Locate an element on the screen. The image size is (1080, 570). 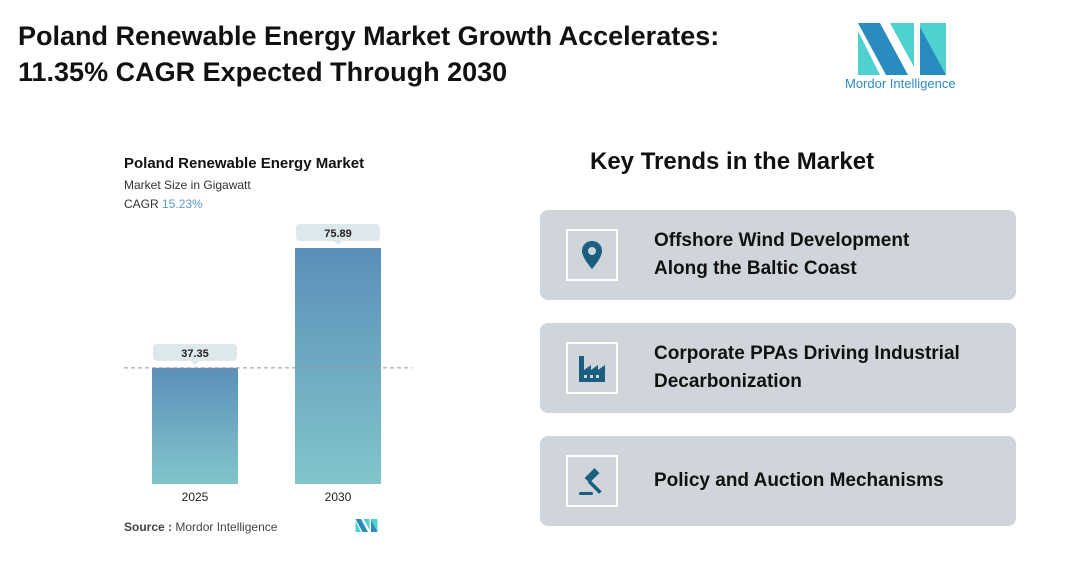
source: Source : Mordor Intelligence is located at coordinates (200, 527).